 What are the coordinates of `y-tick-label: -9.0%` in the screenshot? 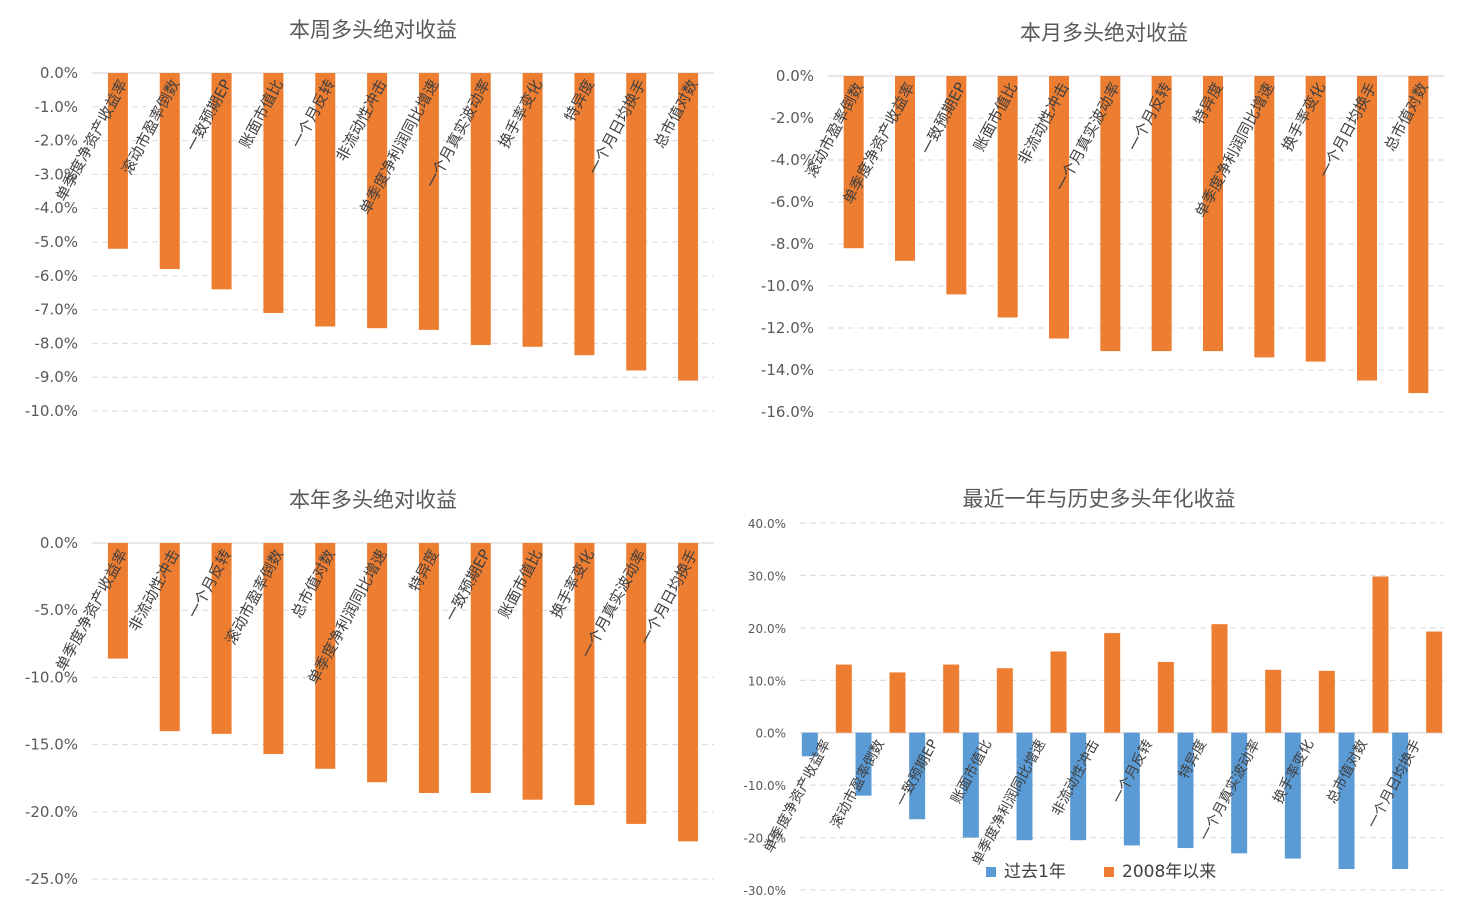 It's located at (56, 377).